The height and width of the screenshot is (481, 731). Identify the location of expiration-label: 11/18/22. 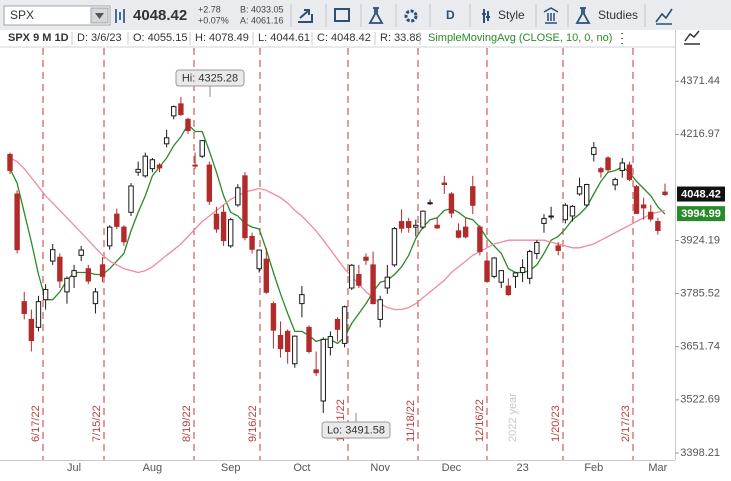
(411, 421).